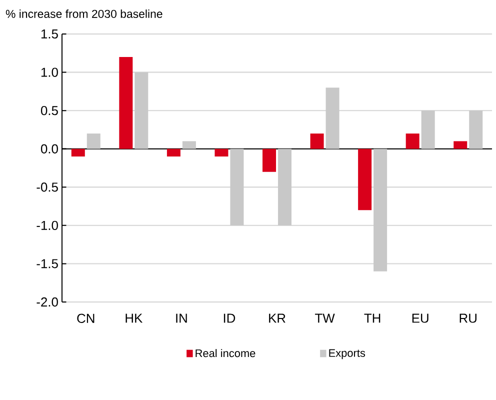 This screenshot has width=496, height=400. What do you see at coordinates (49, 149) in the screenshot?
I see `y-tick-label: 0.0` at bounding box center [49, 149].